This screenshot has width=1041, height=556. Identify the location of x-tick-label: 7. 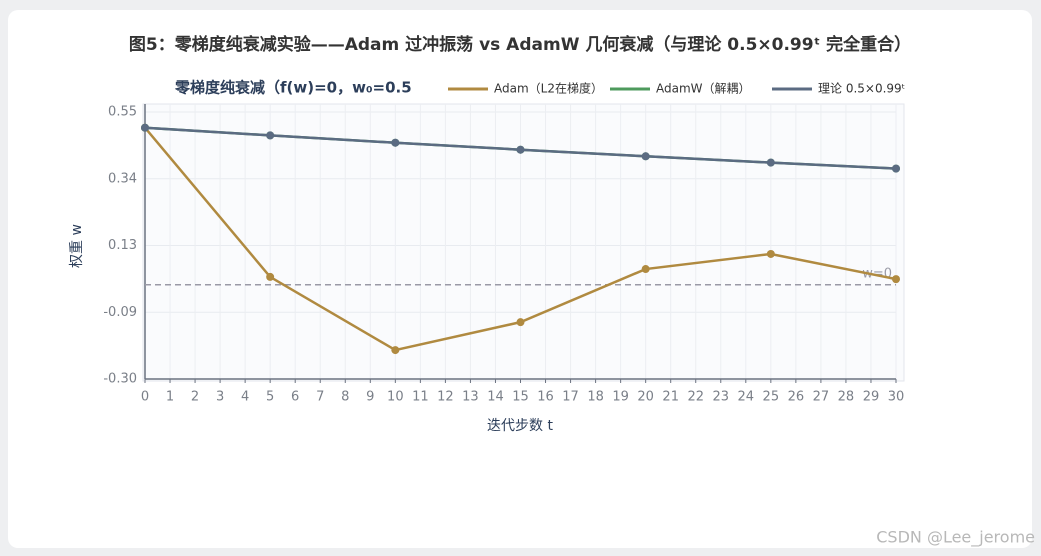
(320, 397).